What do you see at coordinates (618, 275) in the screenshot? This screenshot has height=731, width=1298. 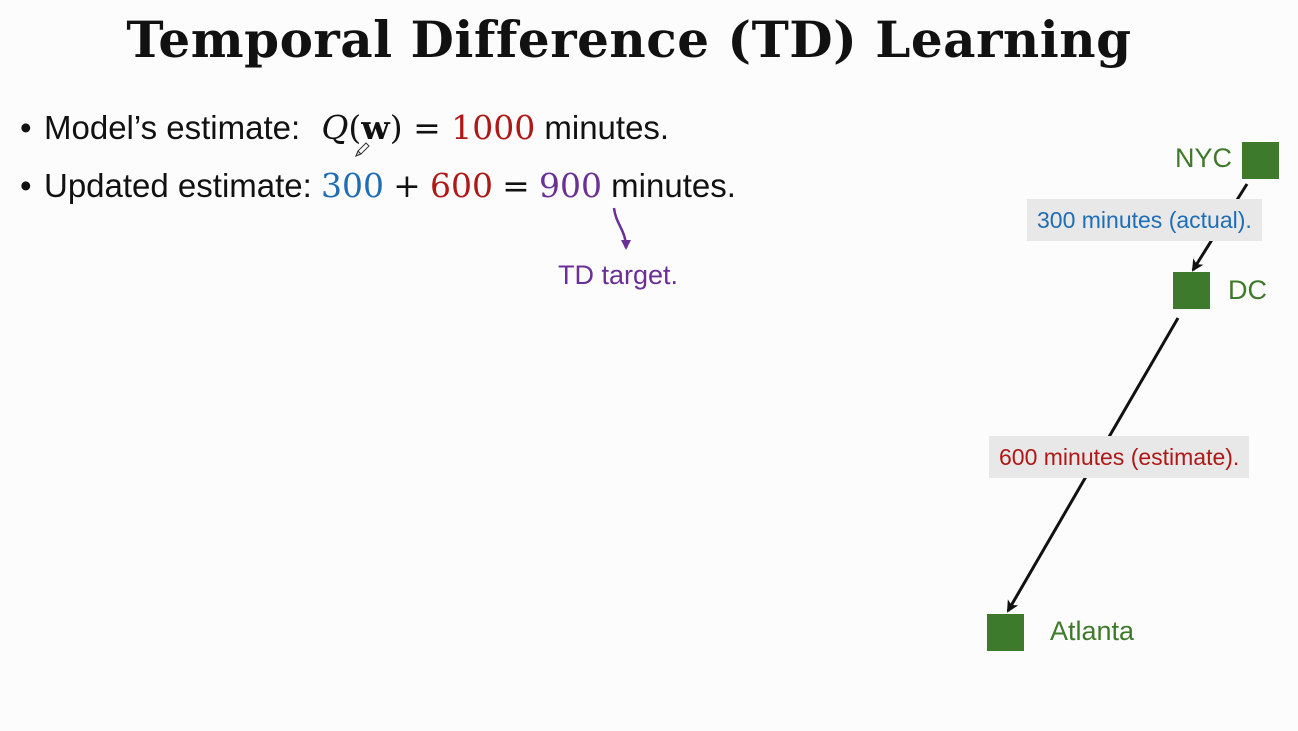 I see `td-target-label: TD target.` at bounding box center [618, 275].